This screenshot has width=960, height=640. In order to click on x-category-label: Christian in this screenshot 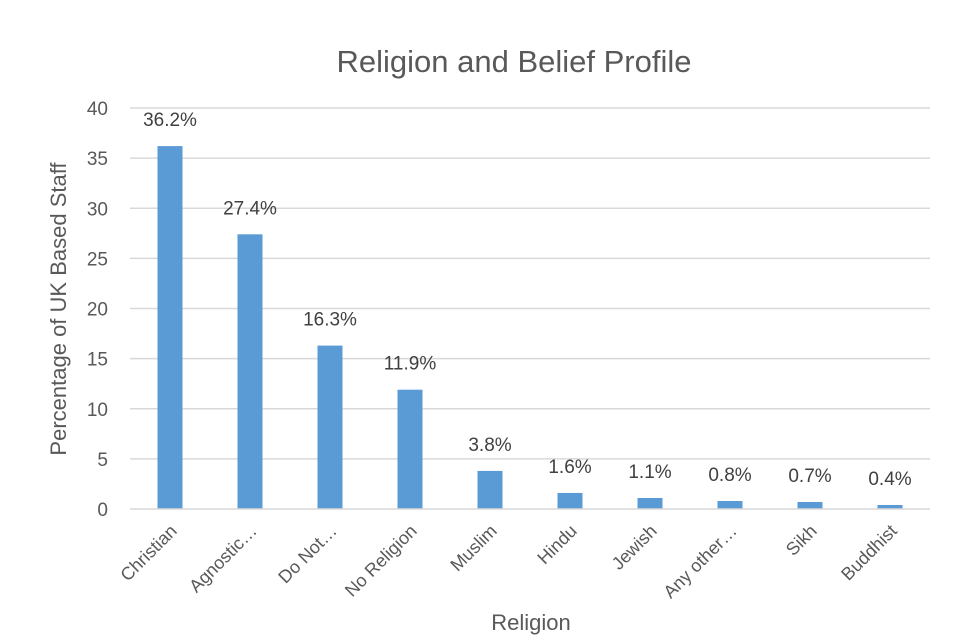, I will do `click(148, 553)`.